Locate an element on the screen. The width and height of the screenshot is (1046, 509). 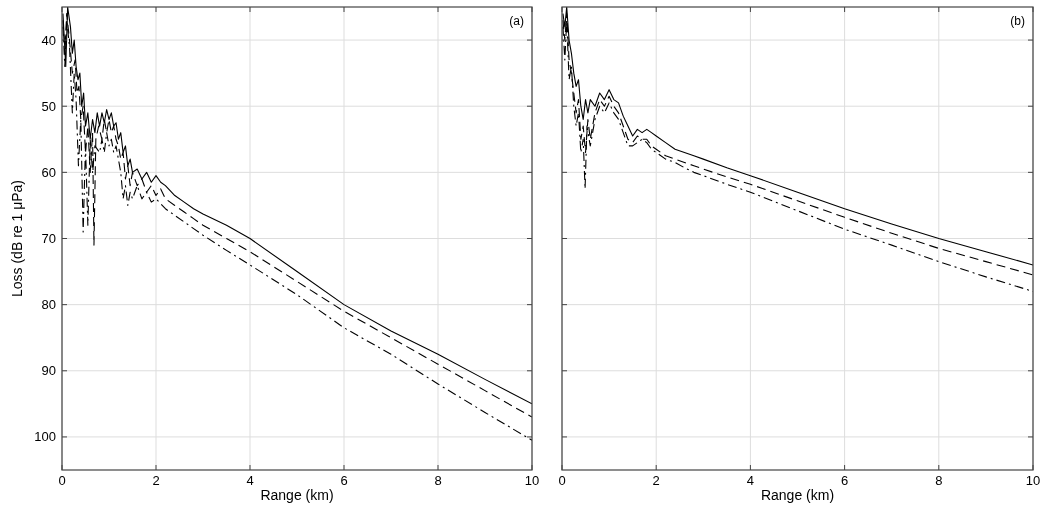
annotation: (b) is located at coordinates (1017, 21).